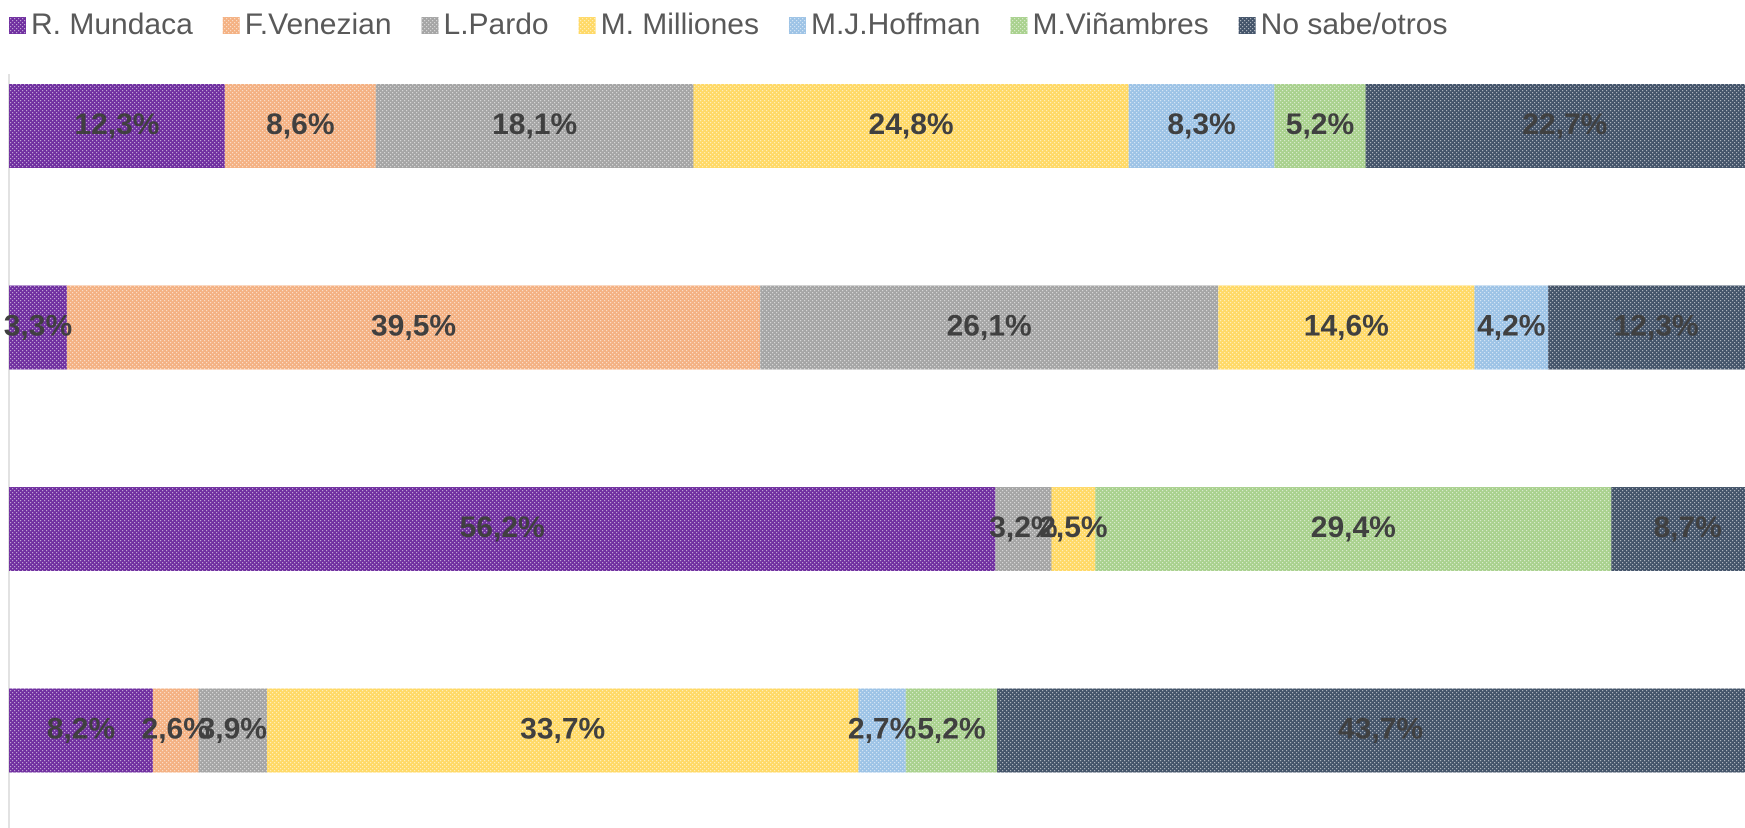 This screenshot has width=1745, height=828. I want to click on legend-label: No sabe/otros, so click(1354, 24).